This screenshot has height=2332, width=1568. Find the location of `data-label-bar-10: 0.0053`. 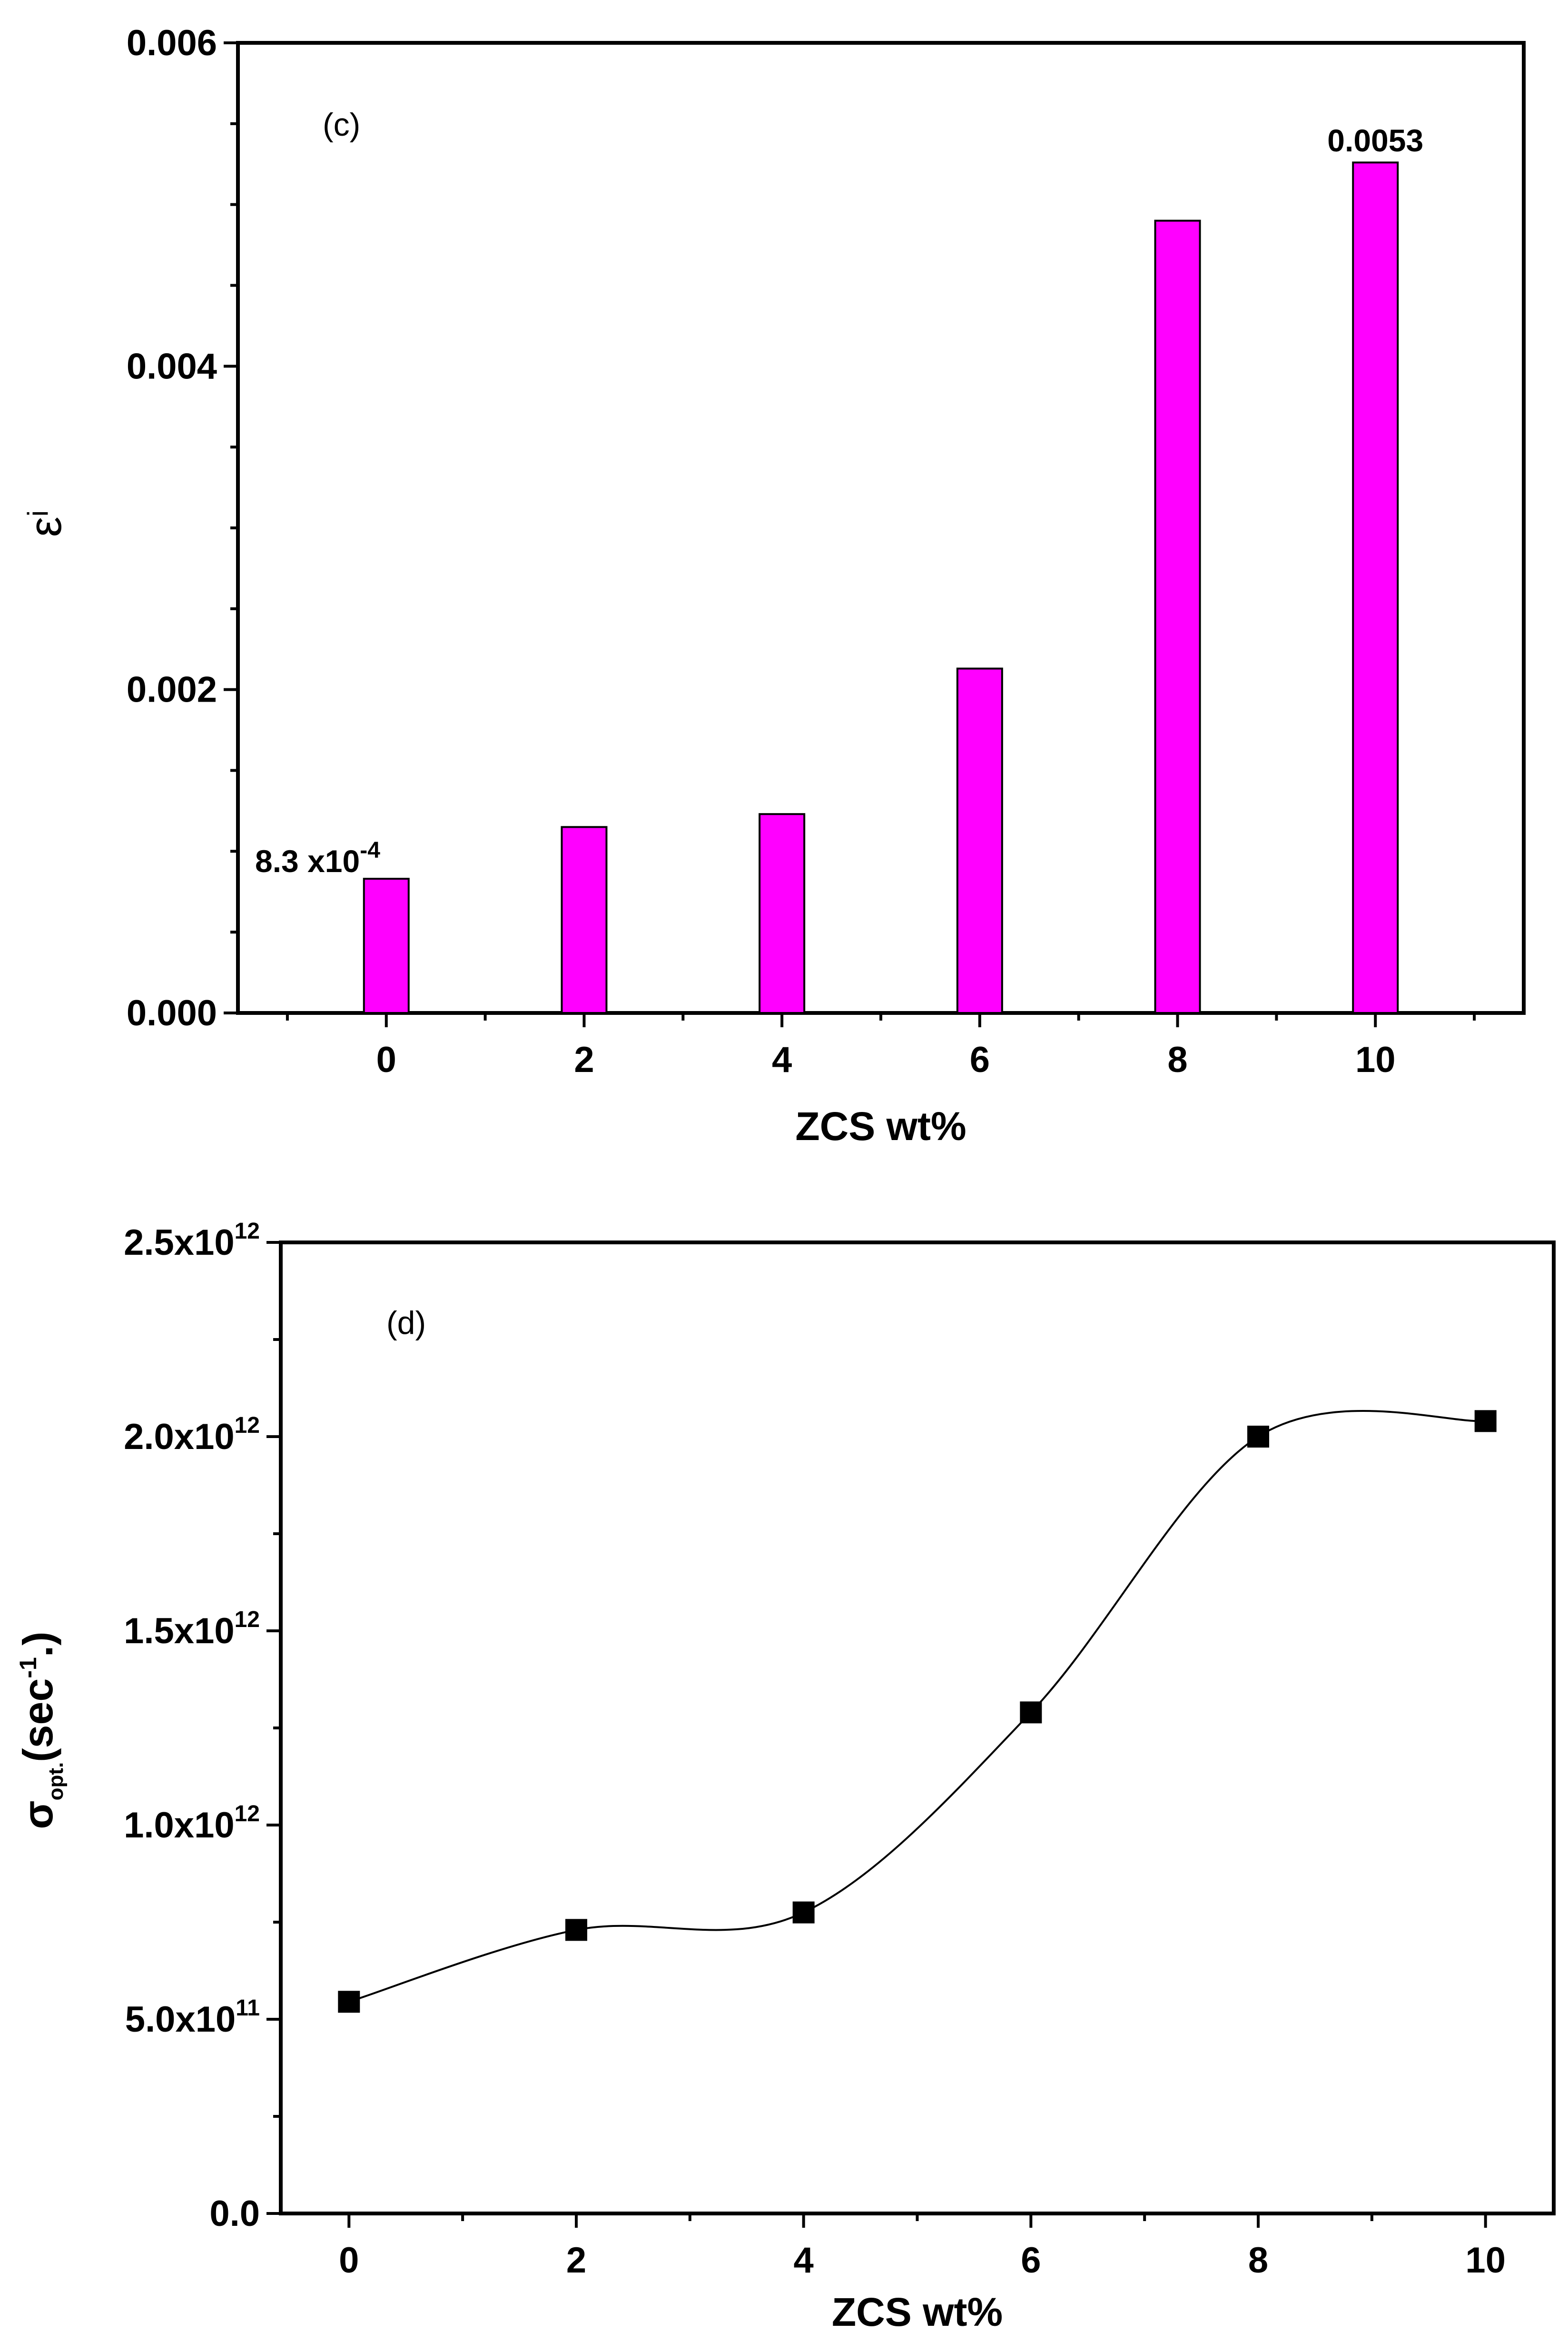

data-label-bar-10: 0.0053 is located at coordinates (1375, 140).